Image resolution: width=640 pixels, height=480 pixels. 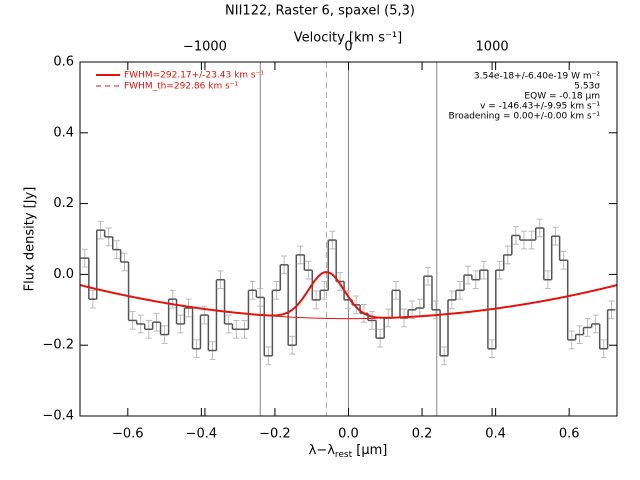 I want to click on x-tick-label: 0.6, so click(x=569, y=434).